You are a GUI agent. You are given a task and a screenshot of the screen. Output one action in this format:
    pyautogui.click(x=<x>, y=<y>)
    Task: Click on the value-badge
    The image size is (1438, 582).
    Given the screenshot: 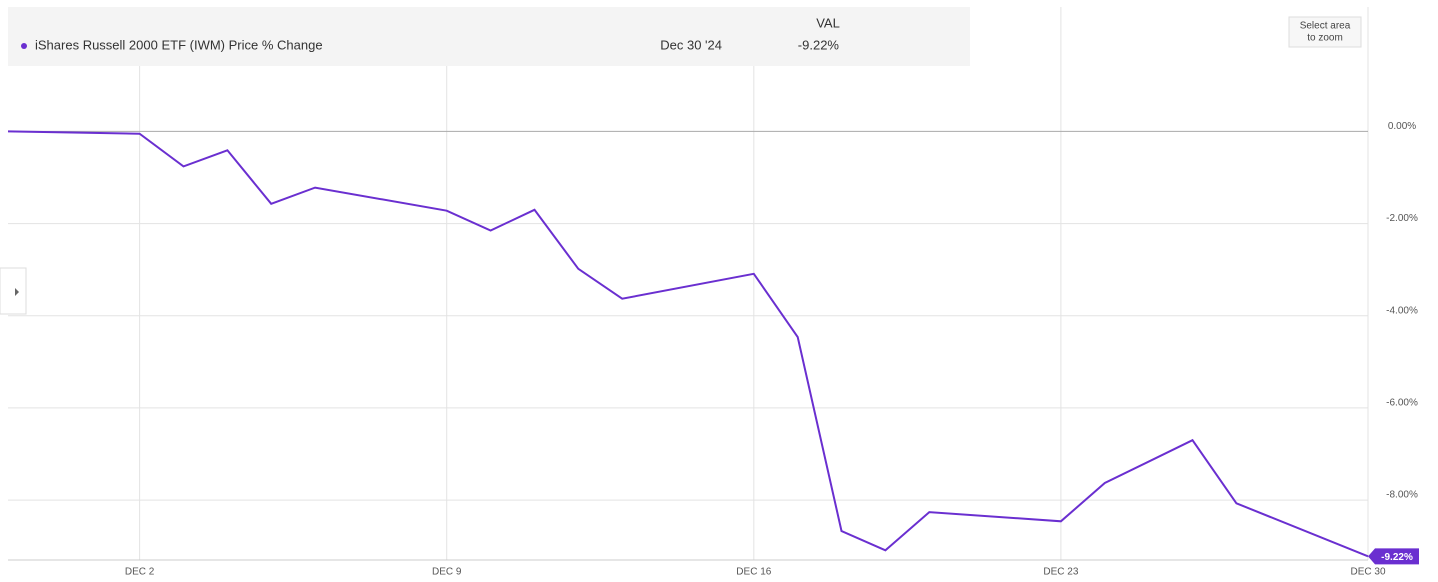 What is the action you would take?
    pyautogui.click(x=1393, y=556)
    